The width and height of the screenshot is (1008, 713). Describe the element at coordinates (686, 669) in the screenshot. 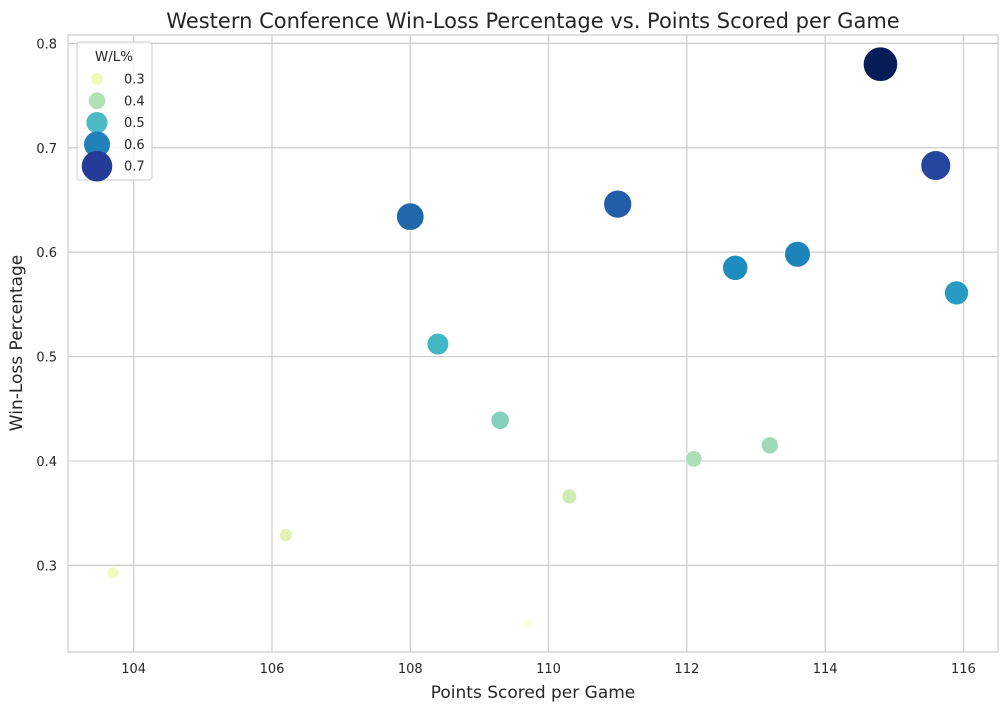

I see `x-tick-label: 112` at that location.